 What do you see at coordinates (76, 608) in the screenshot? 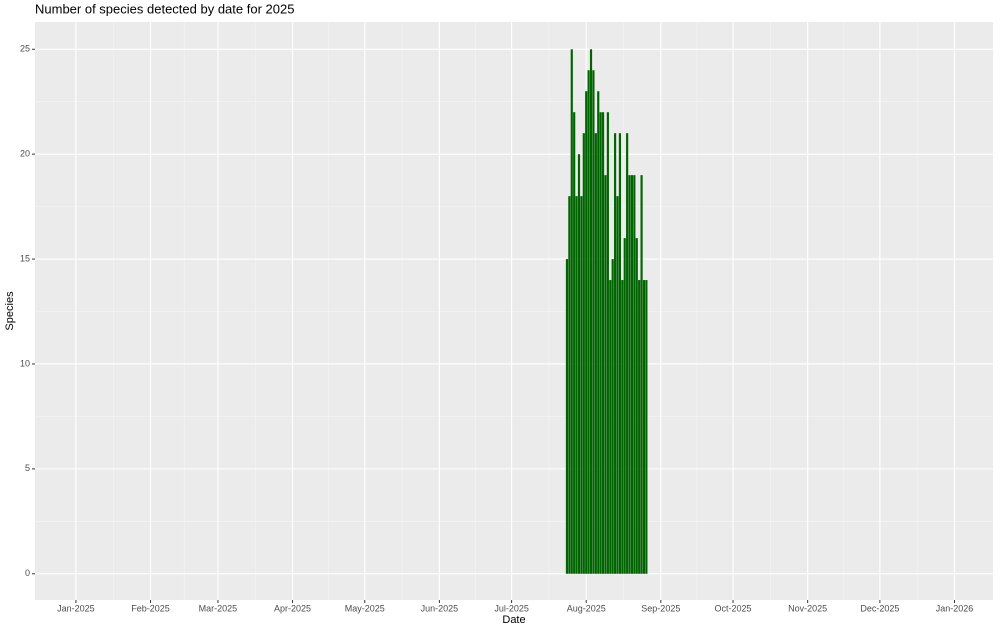
I see `x-tick-label: Jan-2025` at bounding box center [76, 608].